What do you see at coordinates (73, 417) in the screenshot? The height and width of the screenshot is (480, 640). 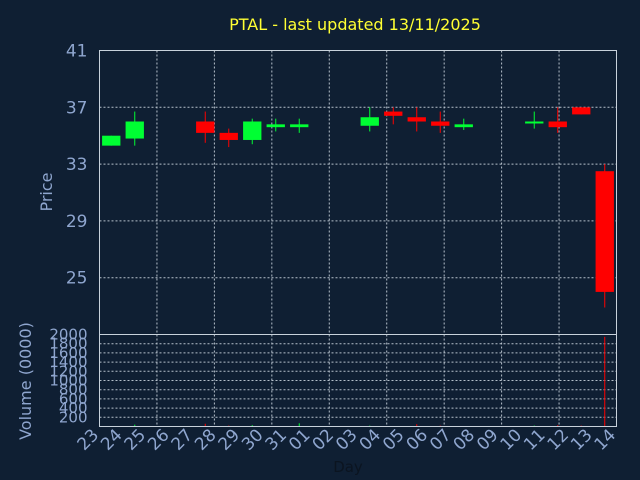 I see `volume-tick-label: 200` at bounding box center [73, 417].